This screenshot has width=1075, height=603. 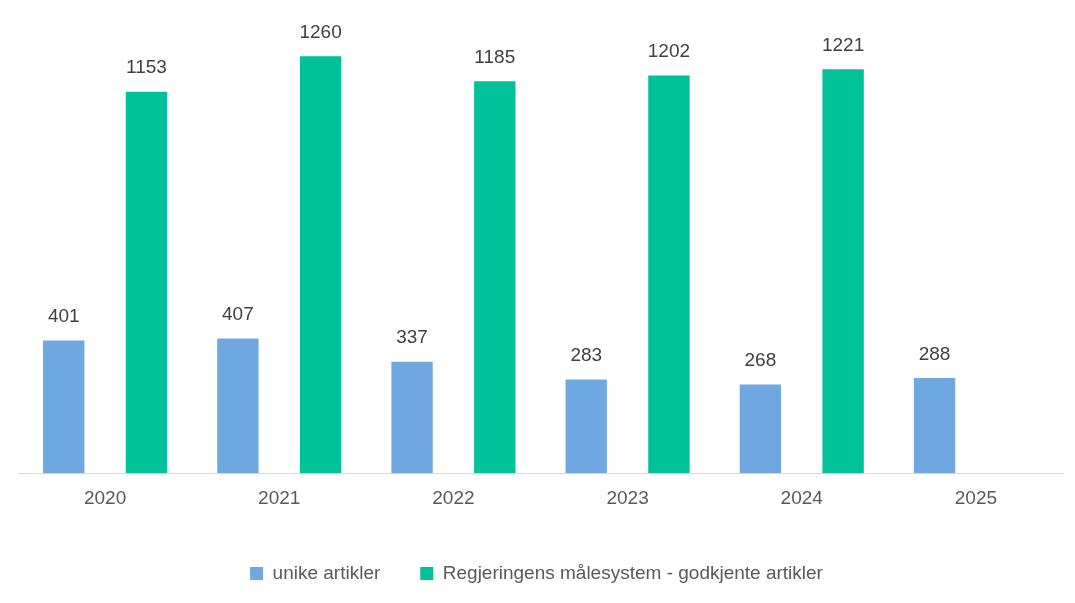 What do you see at coordinates (586, 355) in the screenshot?
I see `data-label: 283` at bounding box center [586, 355].